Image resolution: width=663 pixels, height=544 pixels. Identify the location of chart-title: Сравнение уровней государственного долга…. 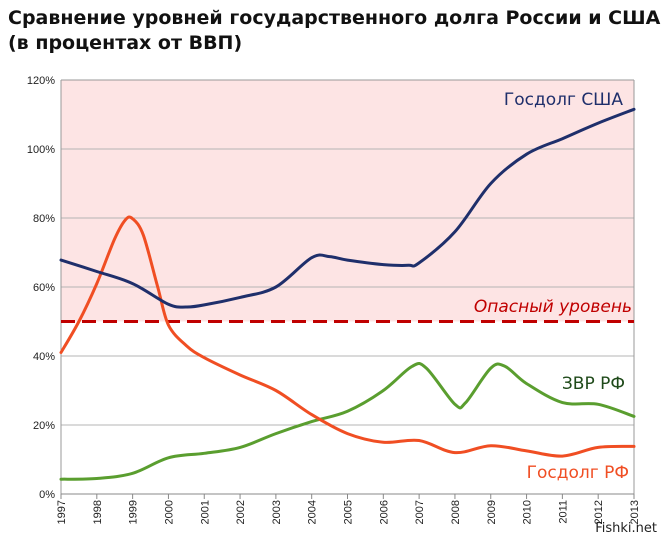
(334, 31).